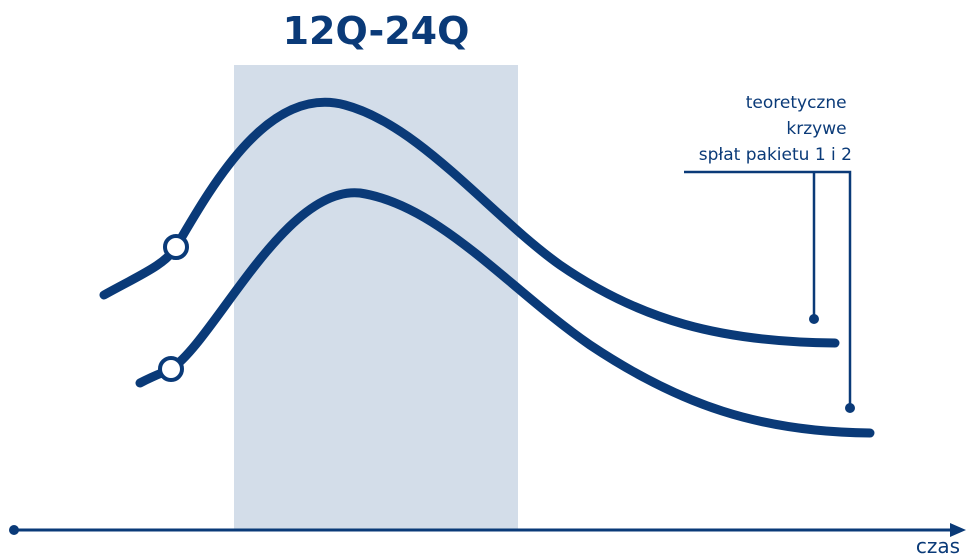 This screenshot has width=968, height=558. What do you see at coordinates (775, 129) in the screenshot?
I see `annotation-label: teoretyczne krzywe spłat pakietu 1 i 2` at bounding box center [775, 129].